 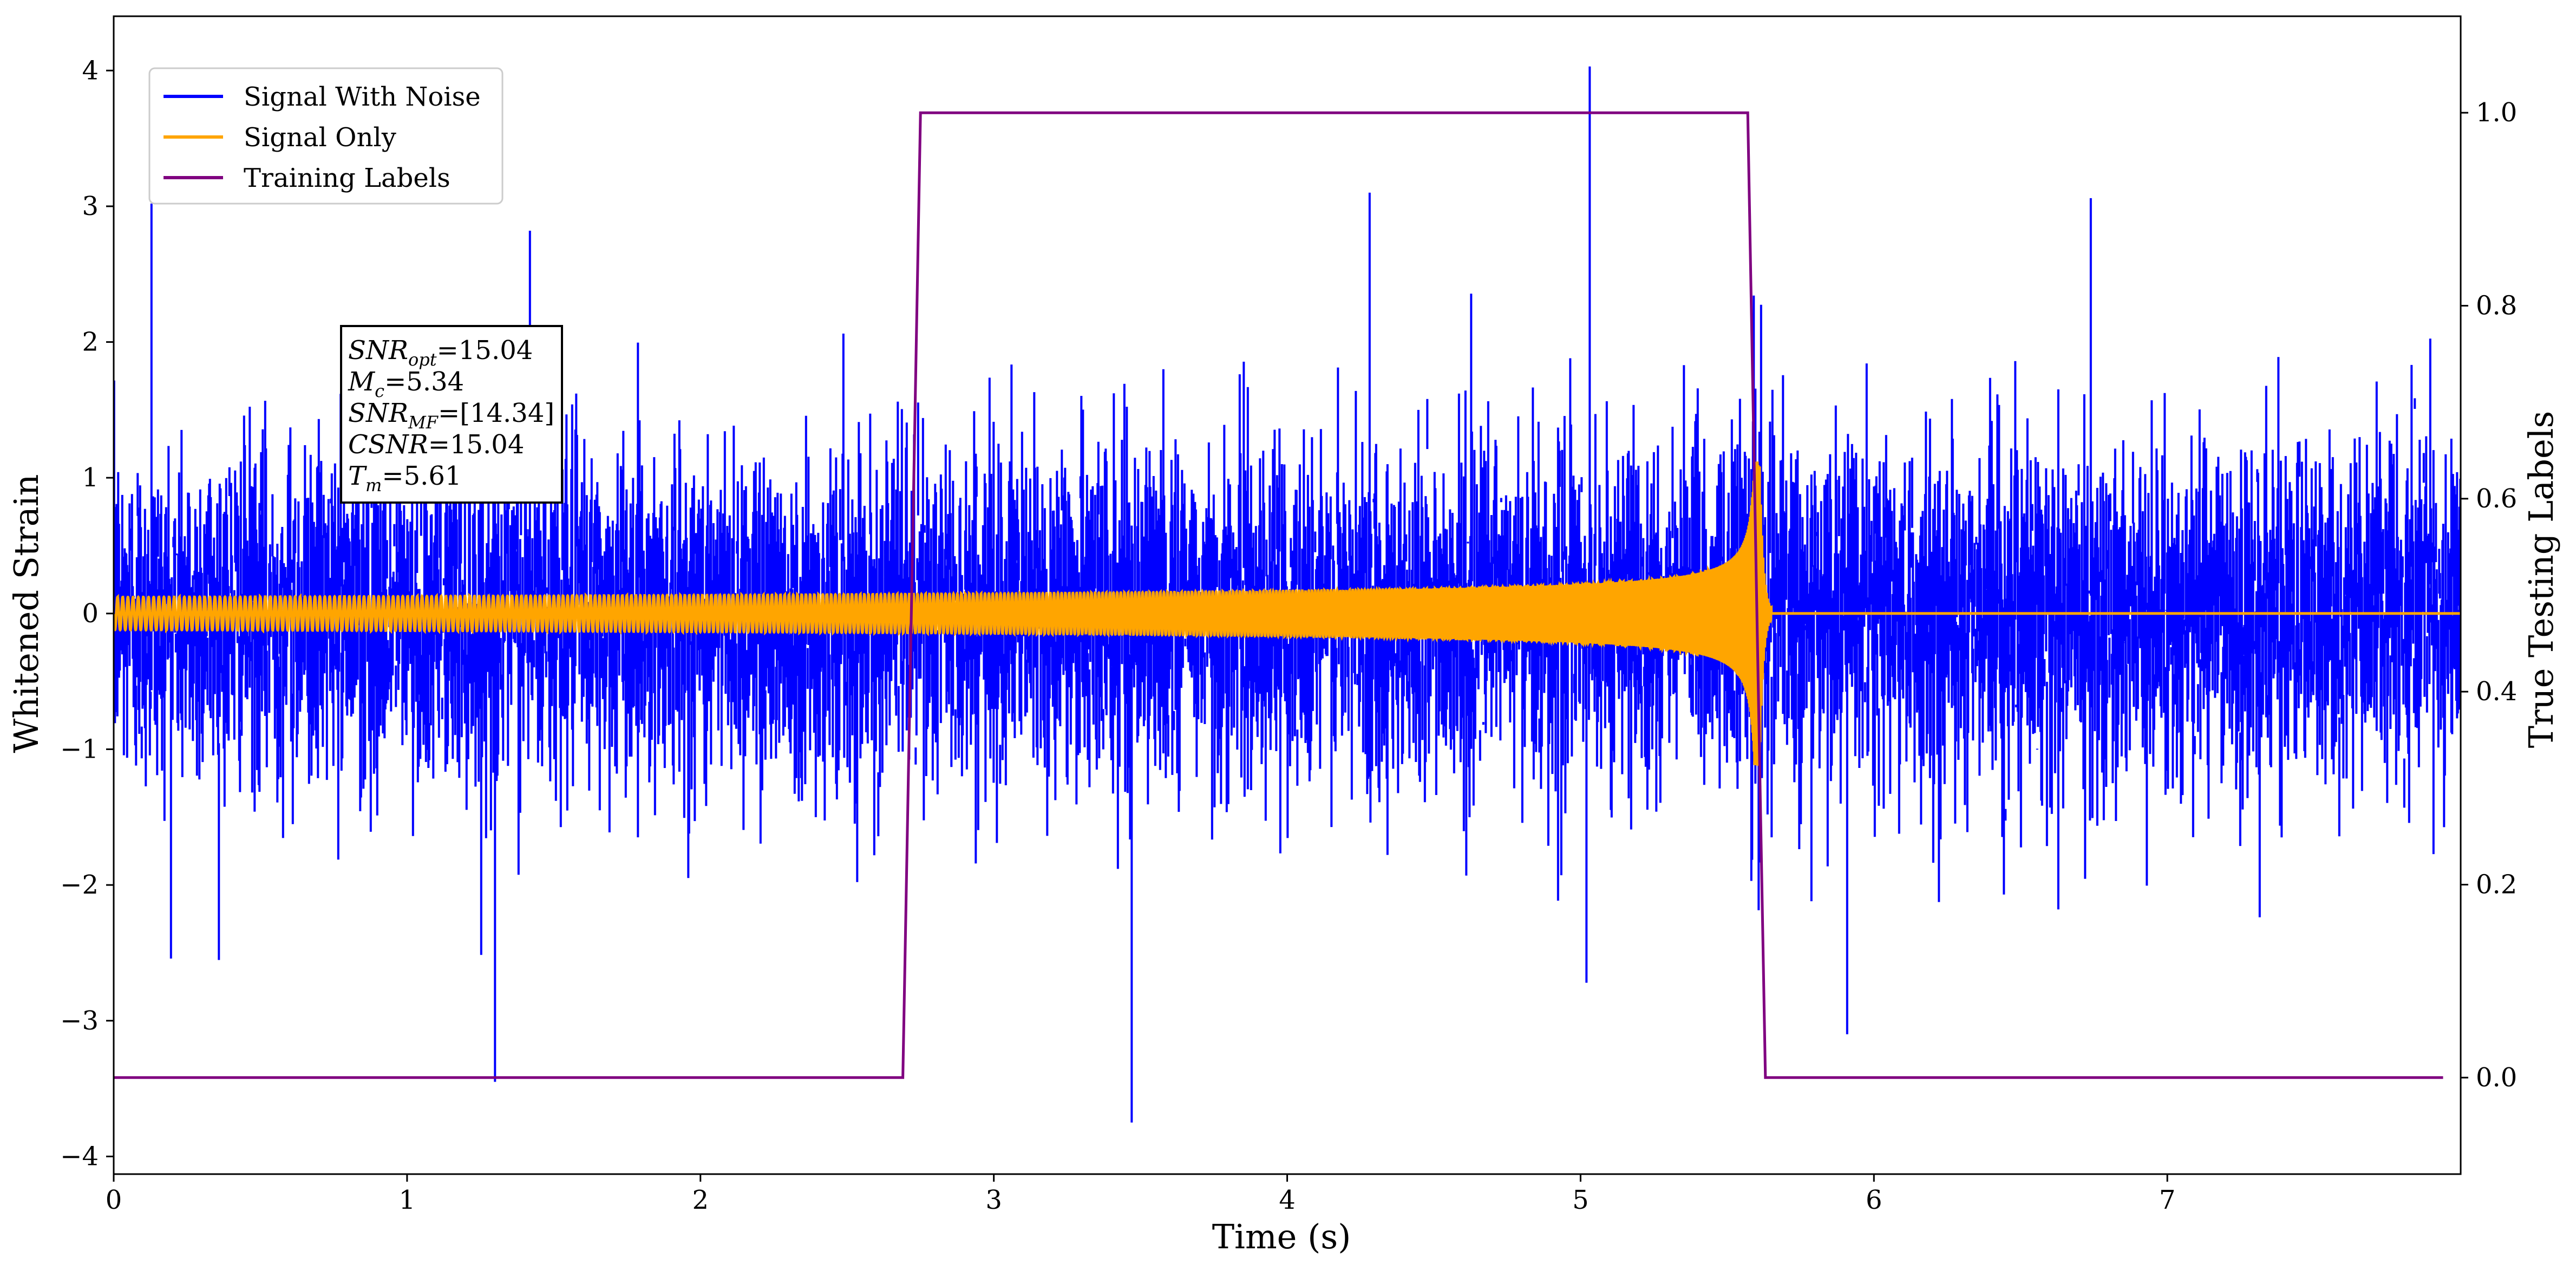 I want to click on y-right-tick-label: 0.8, so click(x=2496, y=306).